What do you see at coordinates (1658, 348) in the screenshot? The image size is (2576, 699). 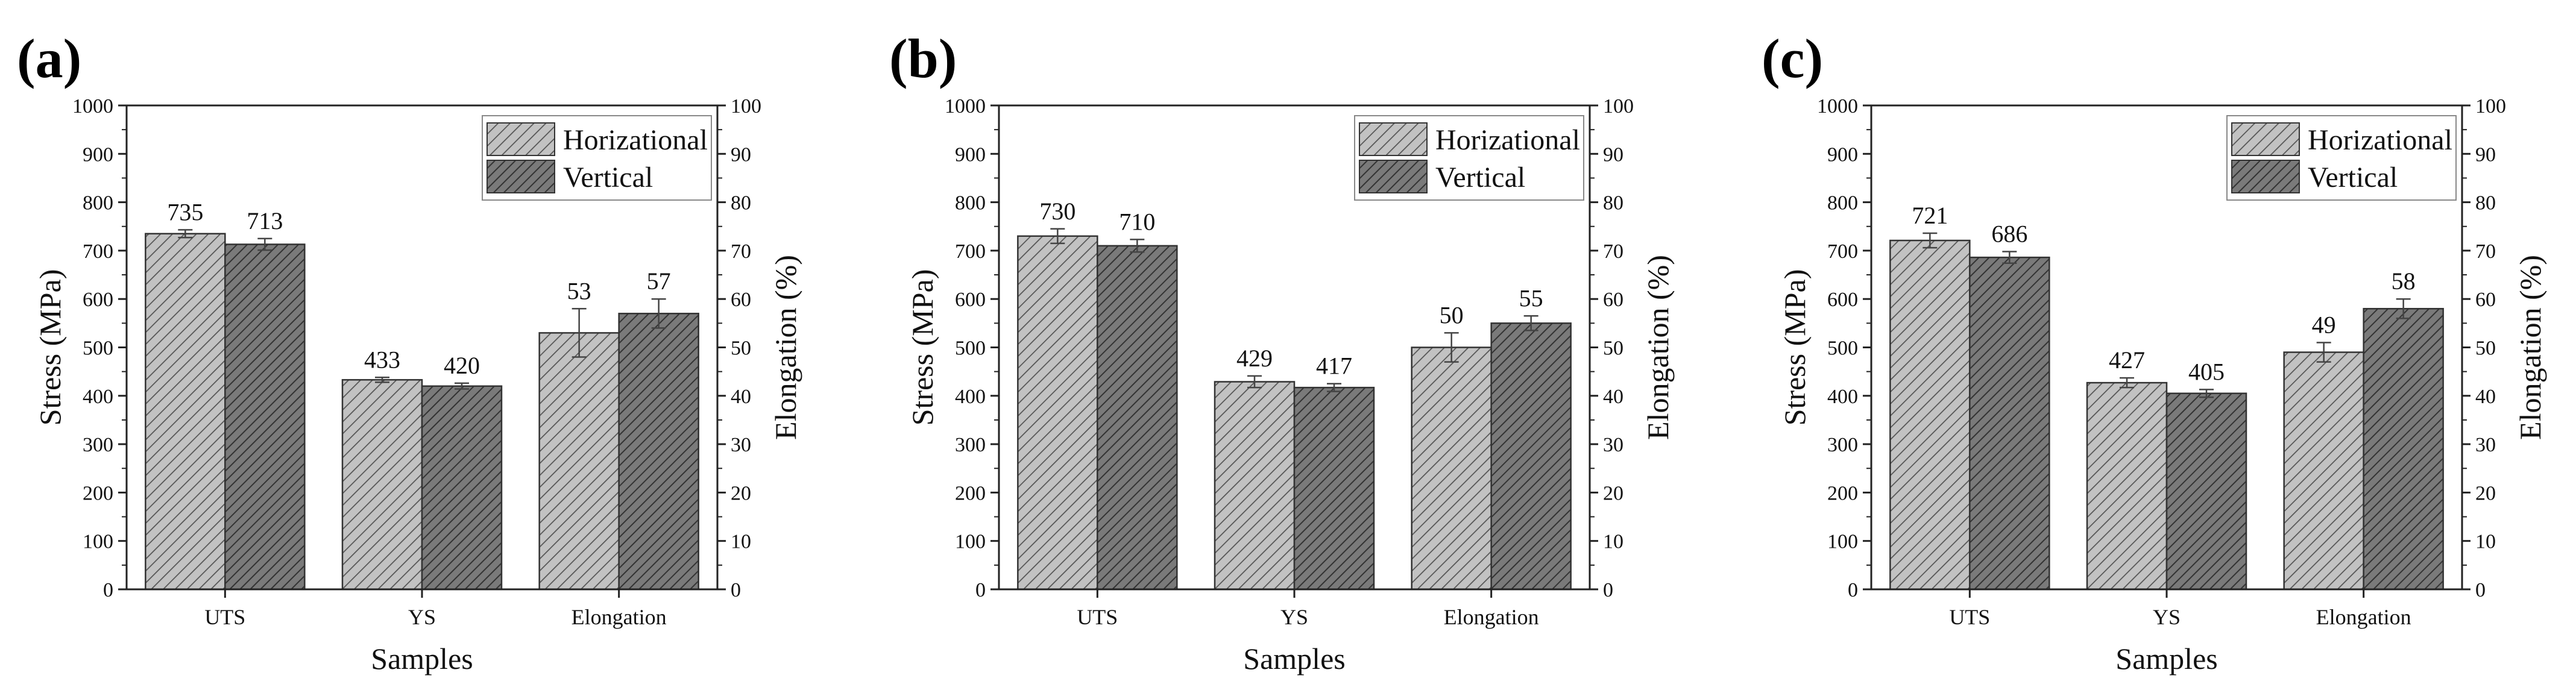 I see `y2-axis-title: Elongation (%)` at bounding box center [1658, 348].